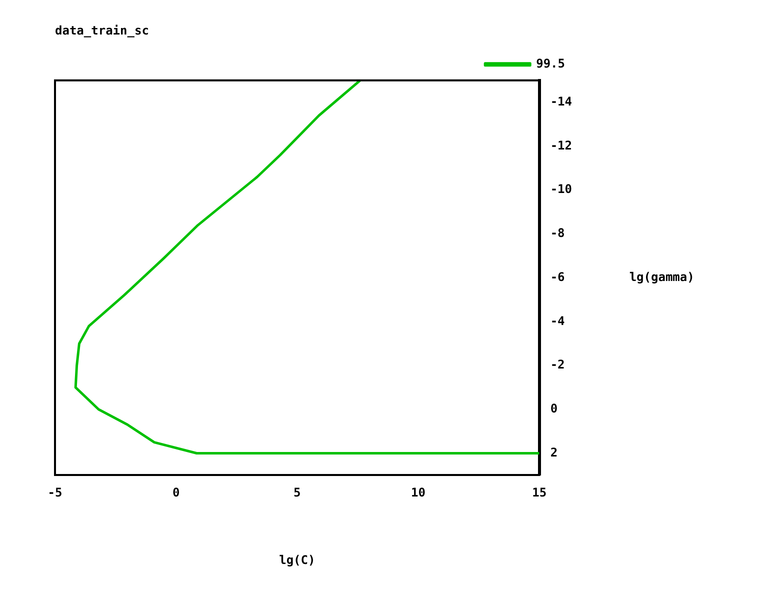  What do you see at coordinates (418, 493) in the screenshot?
I see `x-tick-label: 10` at bounding box center [418, 493].